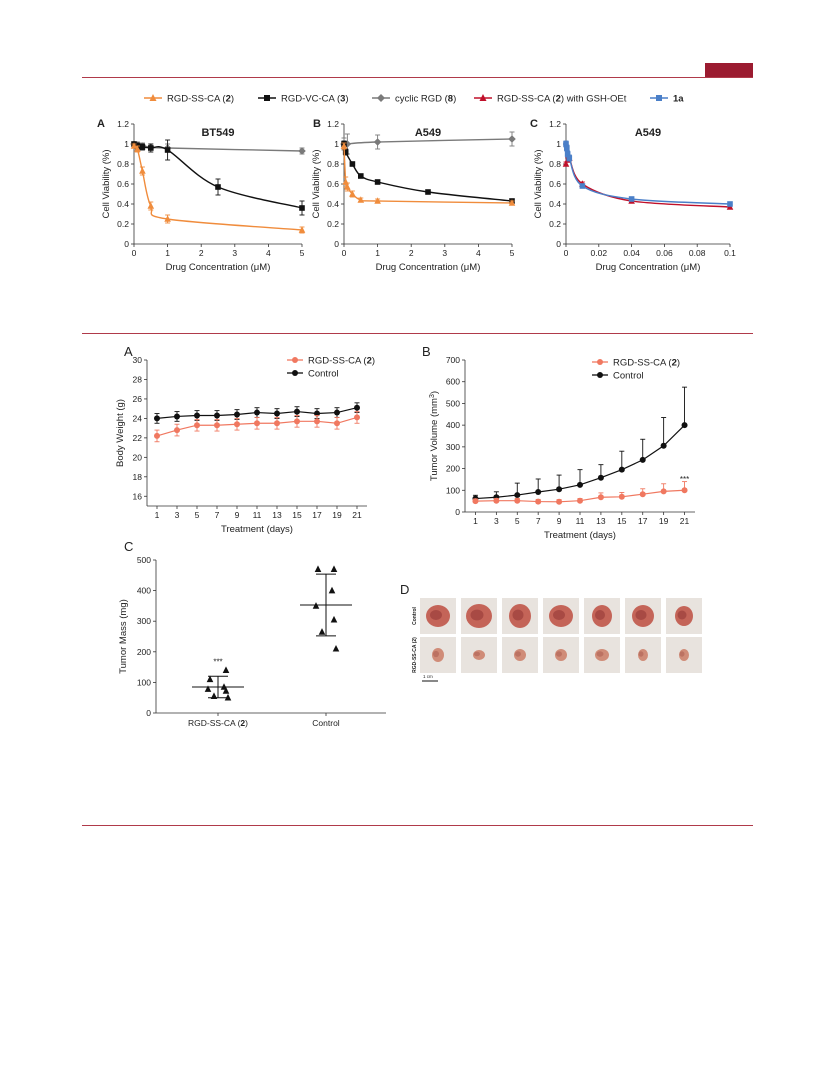 This screenshot has width=833, height=1091. Describe the element at coordinates (453, 403) in the screenshot. I see `y-tick-label: 500` at that location.